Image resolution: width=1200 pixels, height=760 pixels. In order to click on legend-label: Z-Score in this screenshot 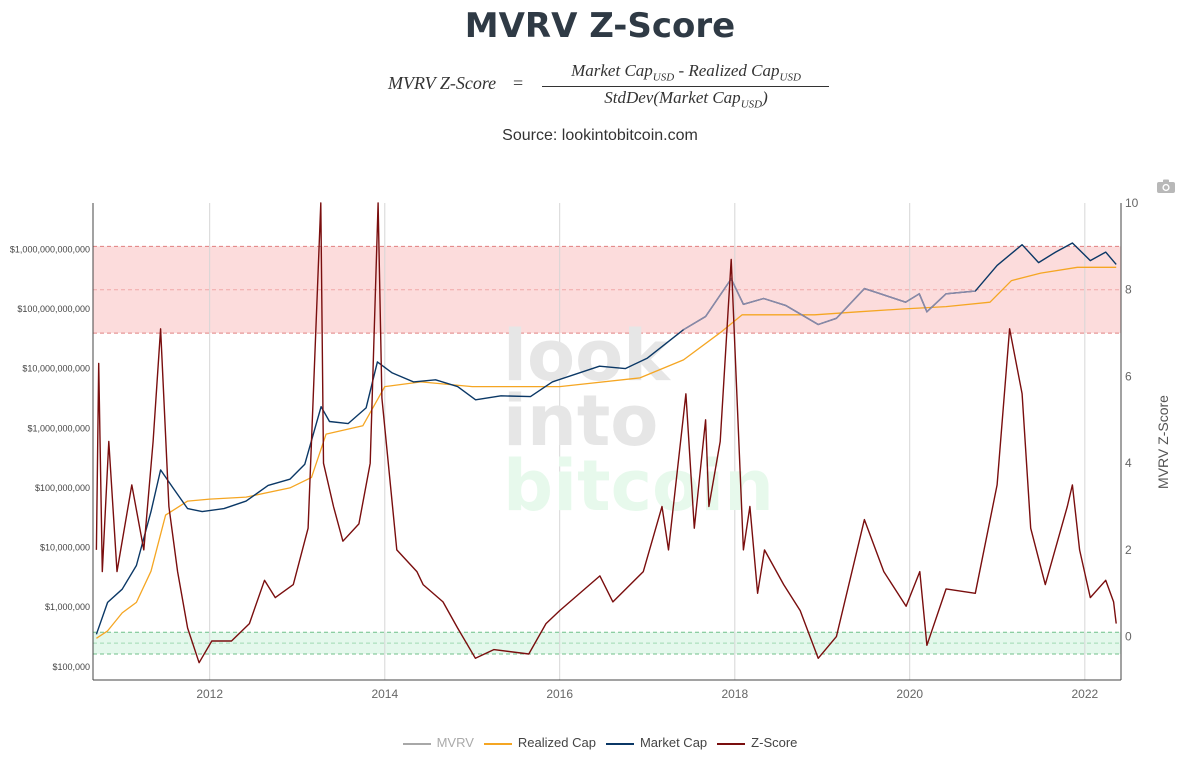, I will do `click(774, 743)`.